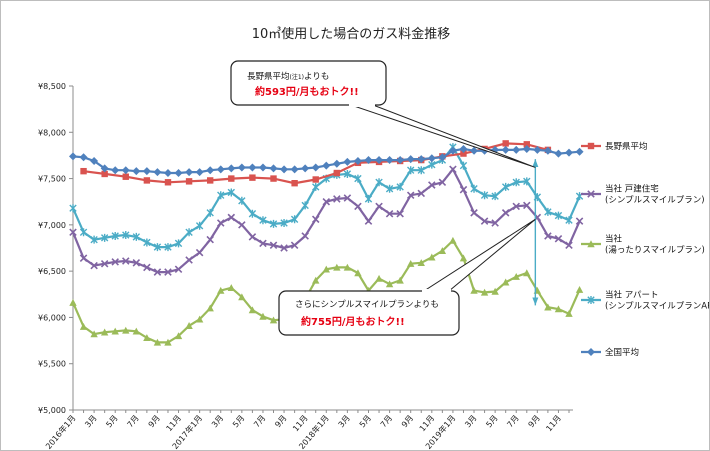 The height and width of the screenshot is (451, 710). What do you see at coordinates (353, 321) in the screenshot?
I see `callout-highlight: 約755円/月もおトク!!` at bounding box center [353, 321].